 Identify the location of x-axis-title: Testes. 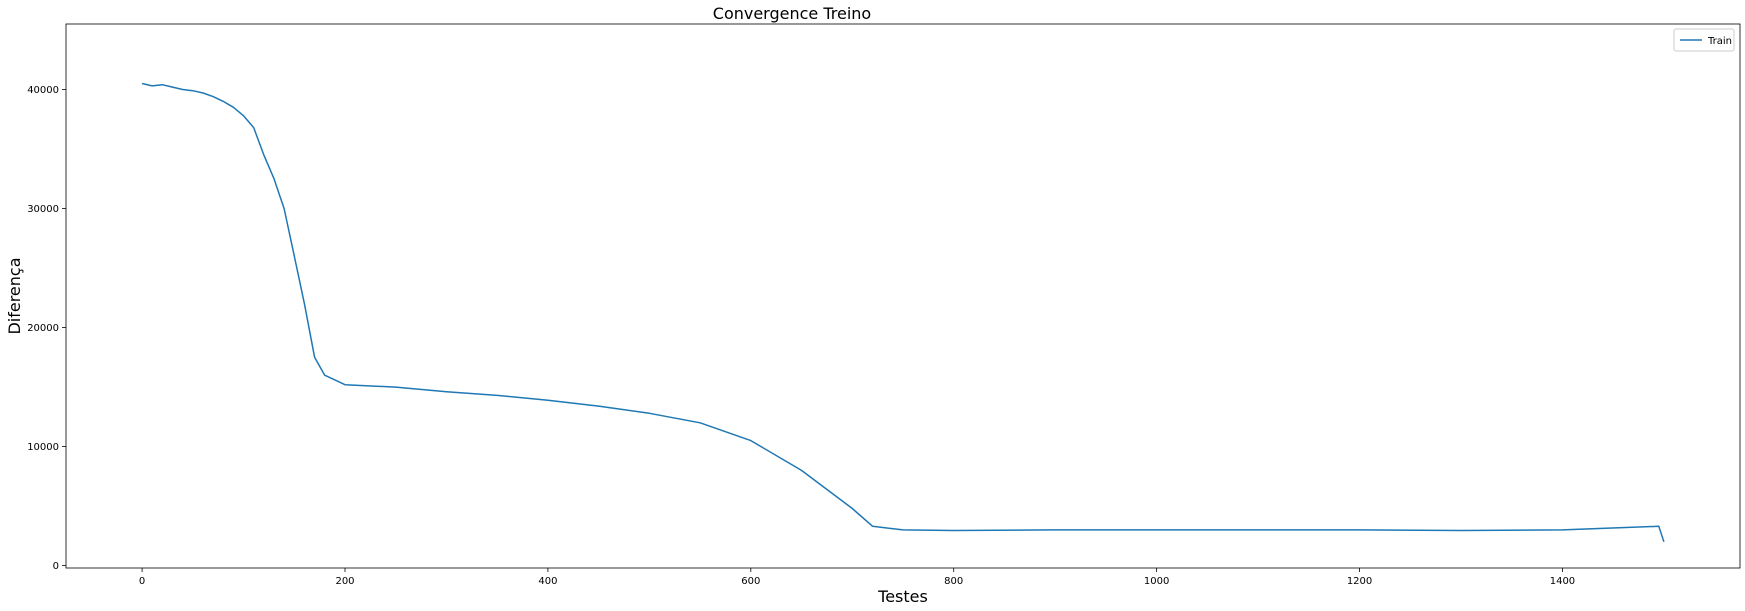
(902, 596).